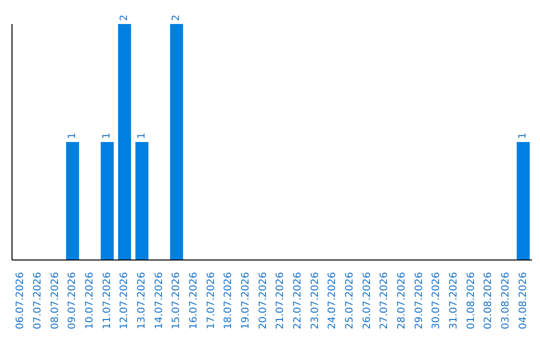  What do you see at coordinates (523, 301) in the screenshot?
I see `x-tick-label: 04.08.2026` at bounding box center [523, 301].